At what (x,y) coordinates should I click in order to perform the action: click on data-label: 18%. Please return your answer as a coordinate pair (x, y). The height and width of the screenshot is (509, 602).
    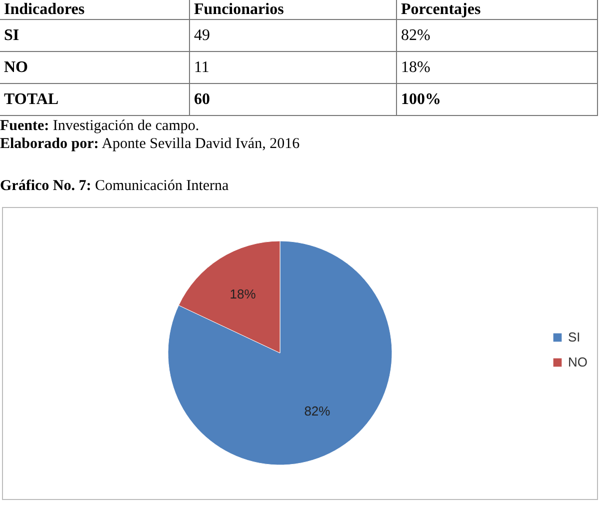
    Looking at the image, I should click on (243, 294).